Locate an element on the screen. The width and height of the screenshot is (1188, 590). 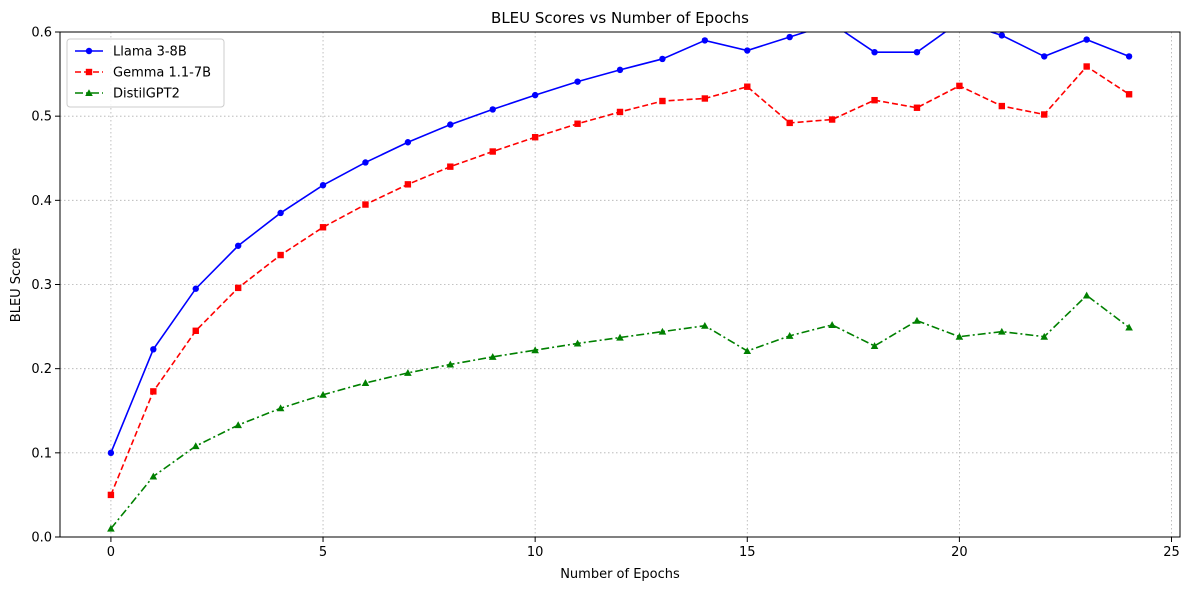
x-axis: 0 5 10 15 20 25 is located at coordinates (643, 548).